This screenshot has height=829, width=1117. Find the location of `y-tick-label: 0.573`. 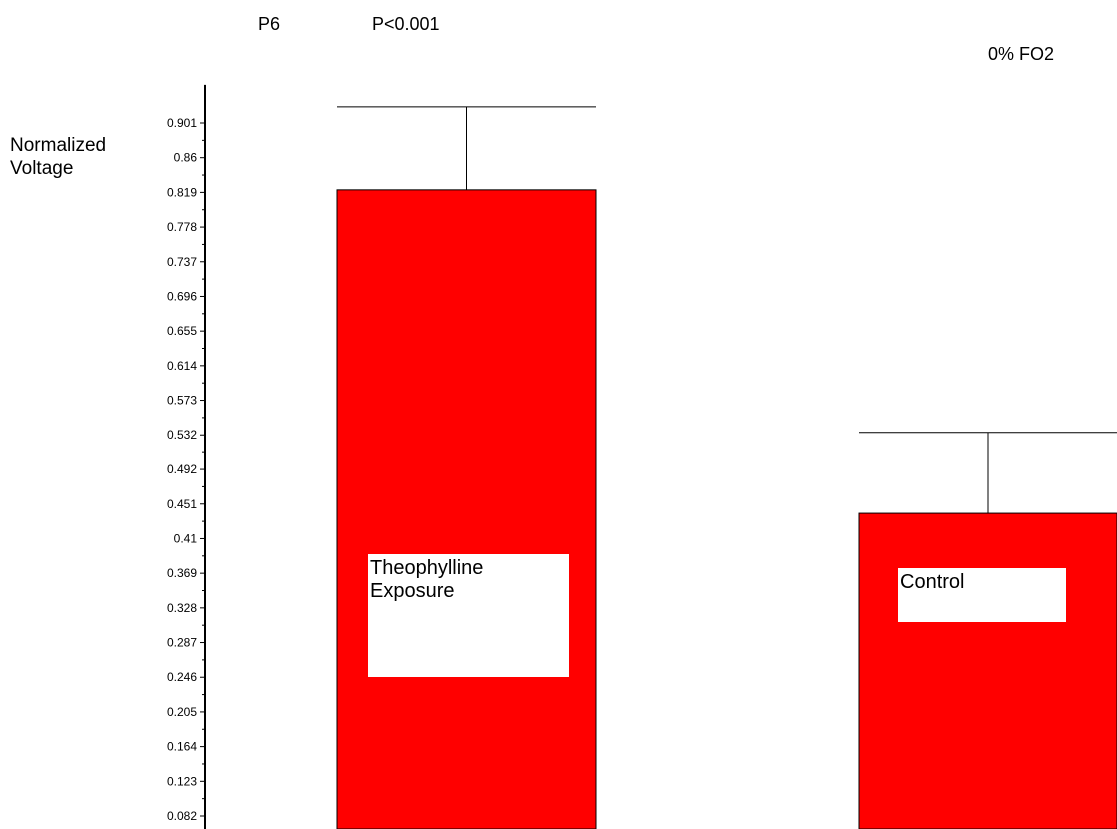

y-tick-label: 0.573 is located at coordinates (182, 401).